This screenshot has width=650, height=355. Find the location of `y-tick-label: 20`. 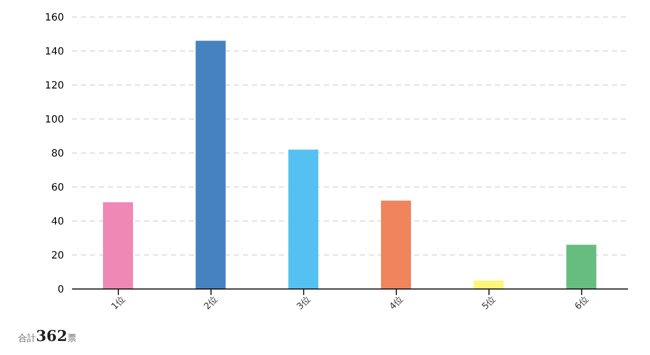

y-tick-label: 20 is located at coordinates (57, 256).